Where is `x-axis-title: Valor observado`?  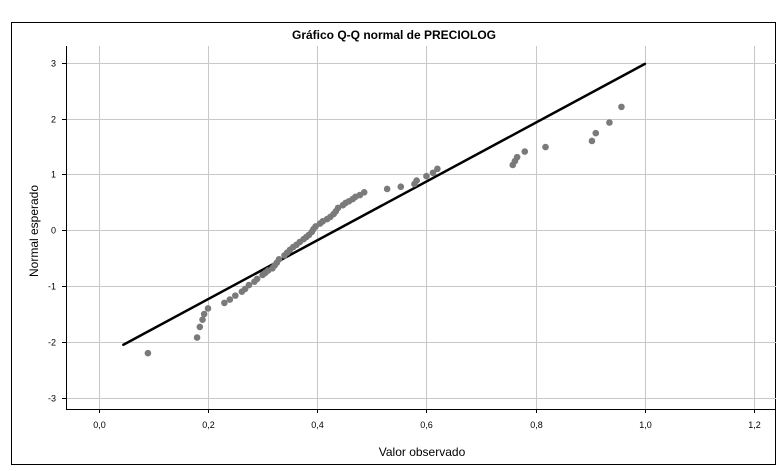 x-axis-title: Valor observado is located at coordinates (422, 452).